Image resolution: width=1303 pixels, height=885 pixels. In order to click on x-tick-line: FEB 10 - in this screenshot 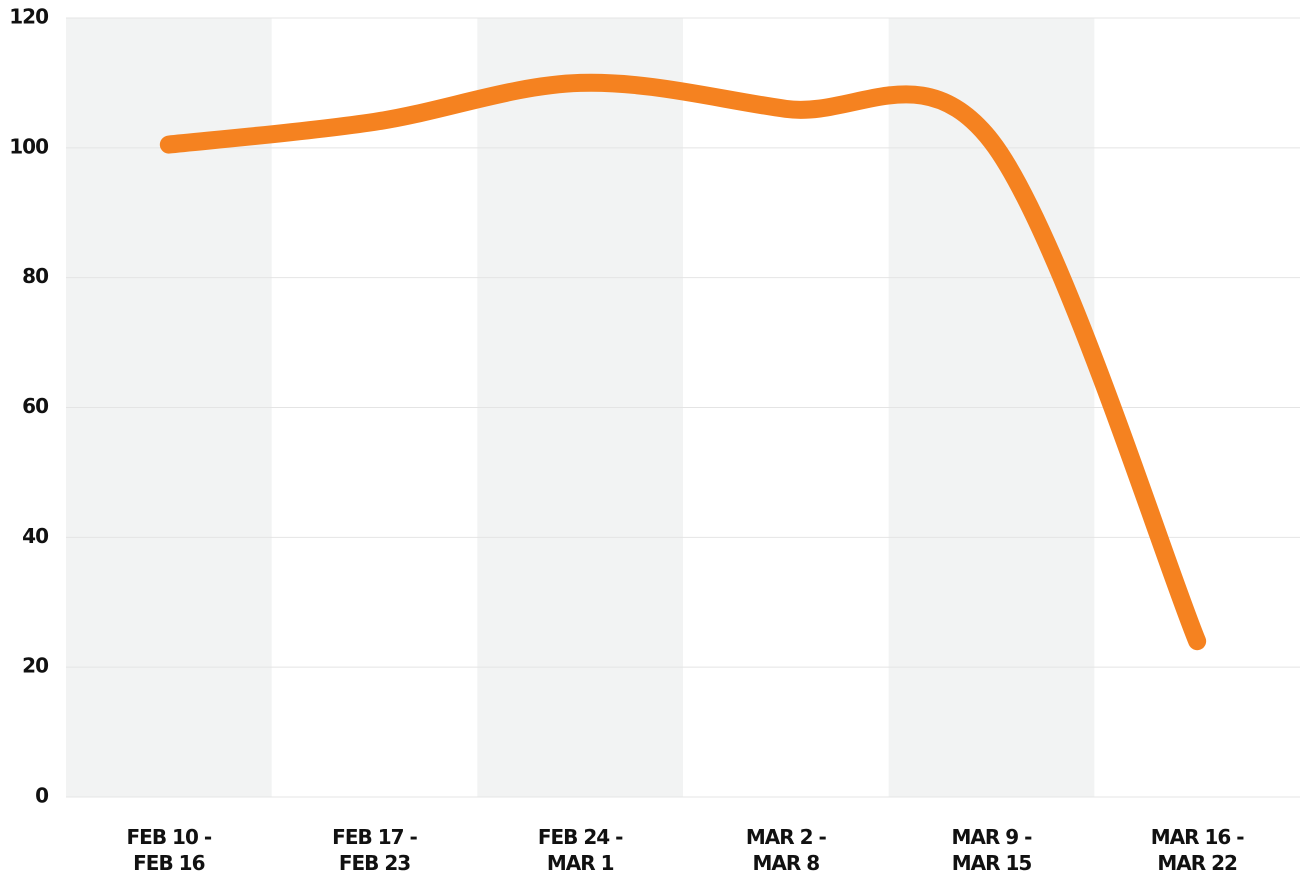, I will do `click(169, 837)`.